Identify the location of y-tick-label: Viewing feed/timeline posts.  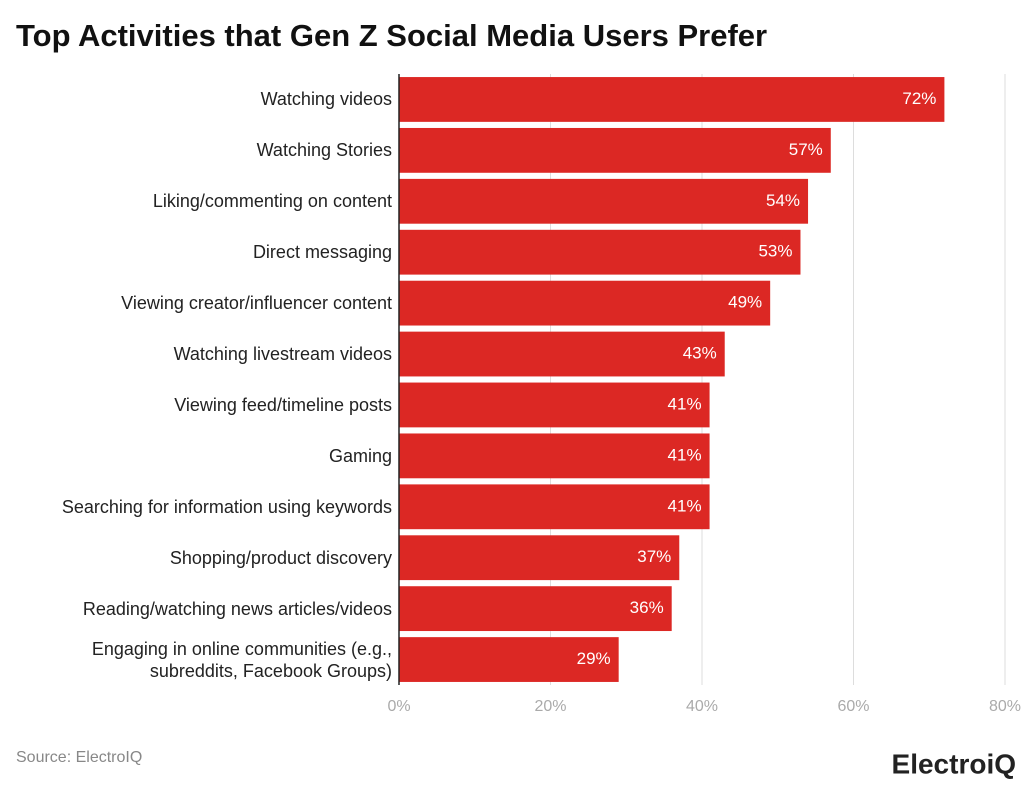
(283, 404).